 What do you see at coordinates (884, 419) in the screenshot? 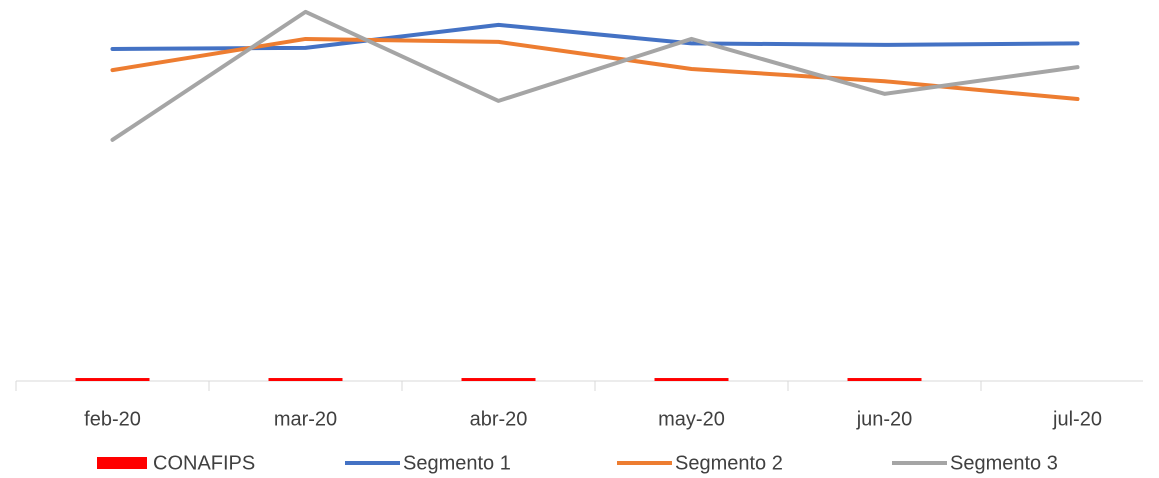
I see `x-tick-label: jun-20` at bounding box center [884, 419].